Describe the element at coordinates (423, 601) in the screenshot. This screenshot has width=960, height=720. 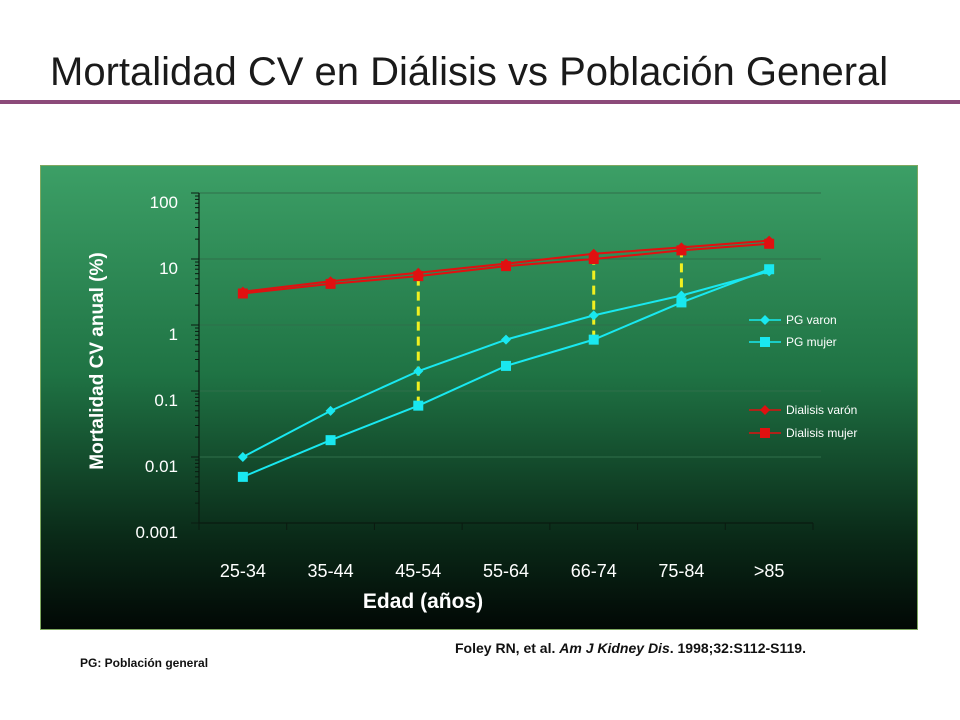
I see `x-axis-title: Edad (años)` at that location.